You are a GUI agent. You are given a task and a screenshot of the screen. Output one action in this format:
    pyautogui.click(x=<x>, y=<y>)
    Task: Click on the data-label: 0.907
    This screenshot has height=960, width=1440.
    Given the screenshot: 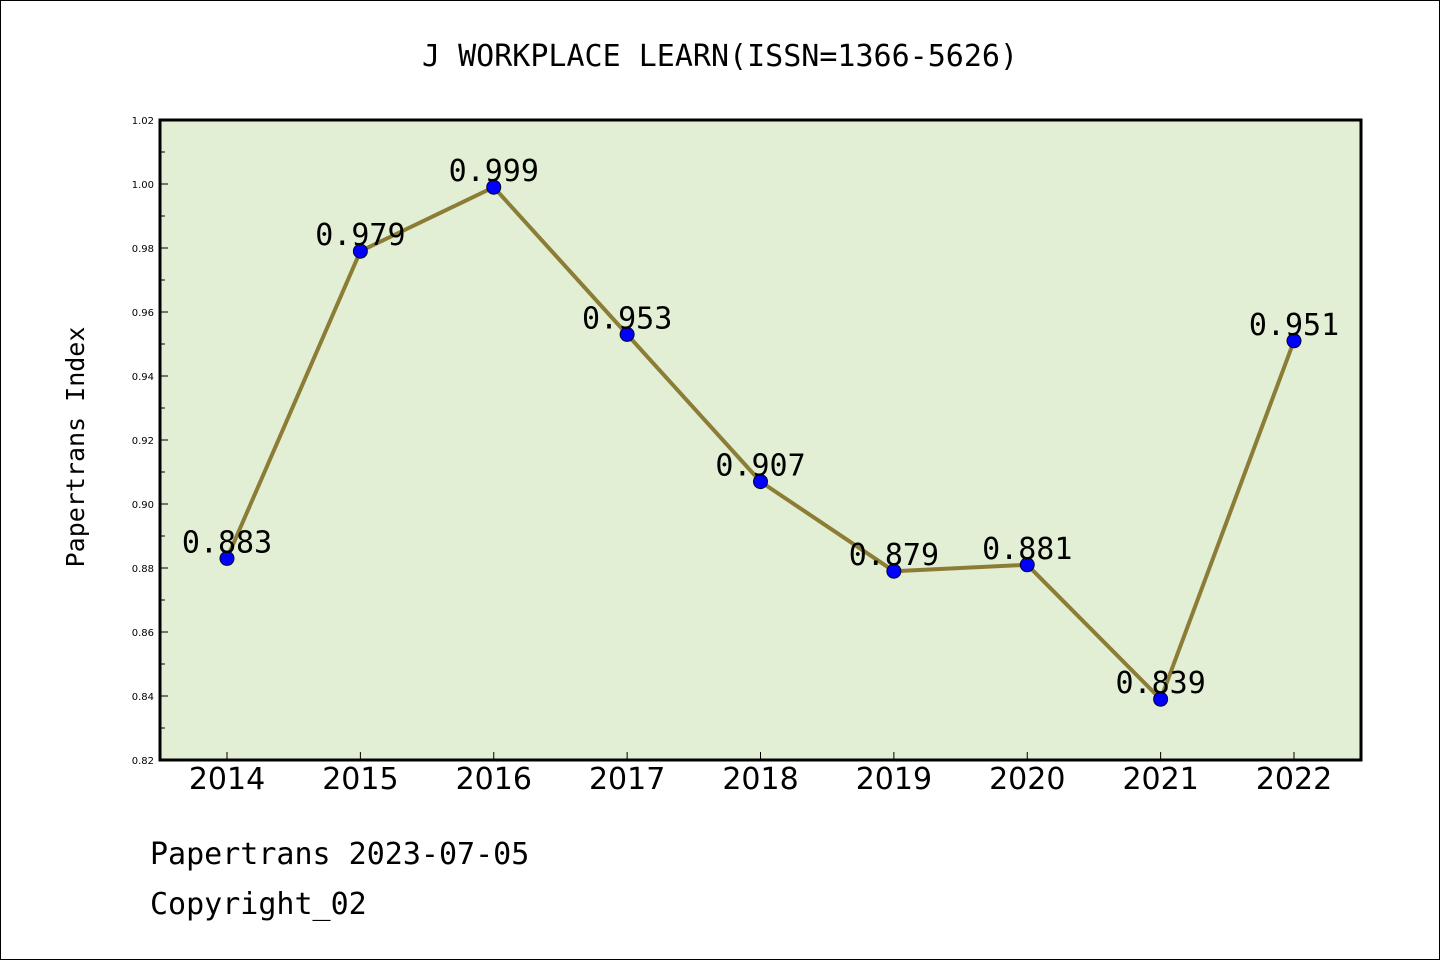 What is the action you would take?
    pyautogui.click(x=760, y=466)
    